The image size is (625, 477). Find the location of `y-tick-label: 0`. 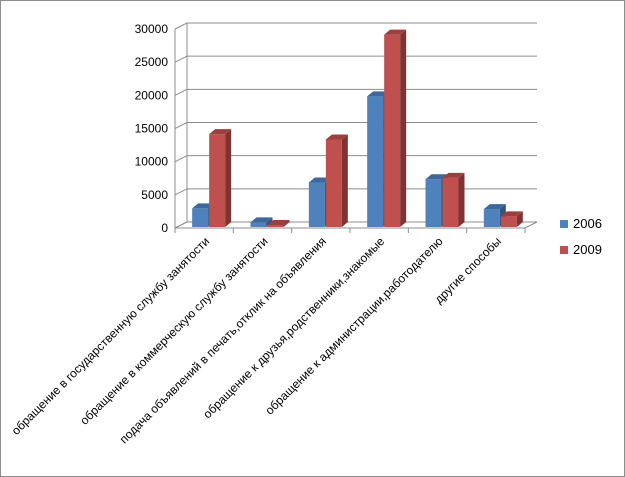

y-tick-label: 0 is located at coordinates (164, 228).